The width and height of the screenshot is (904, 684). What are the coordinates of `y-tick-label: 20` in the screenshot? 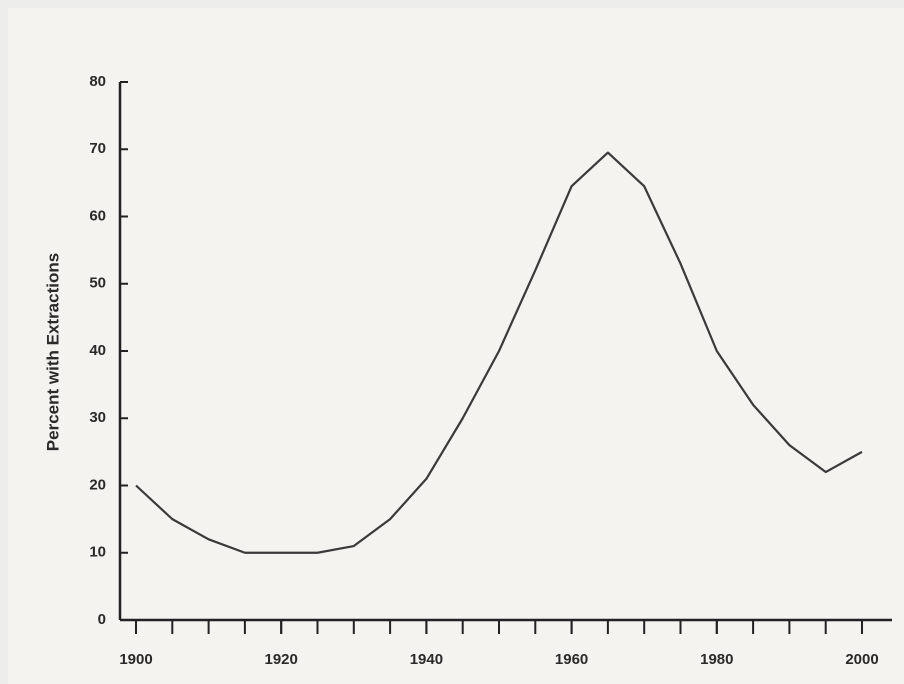 It's located at (97, 484).